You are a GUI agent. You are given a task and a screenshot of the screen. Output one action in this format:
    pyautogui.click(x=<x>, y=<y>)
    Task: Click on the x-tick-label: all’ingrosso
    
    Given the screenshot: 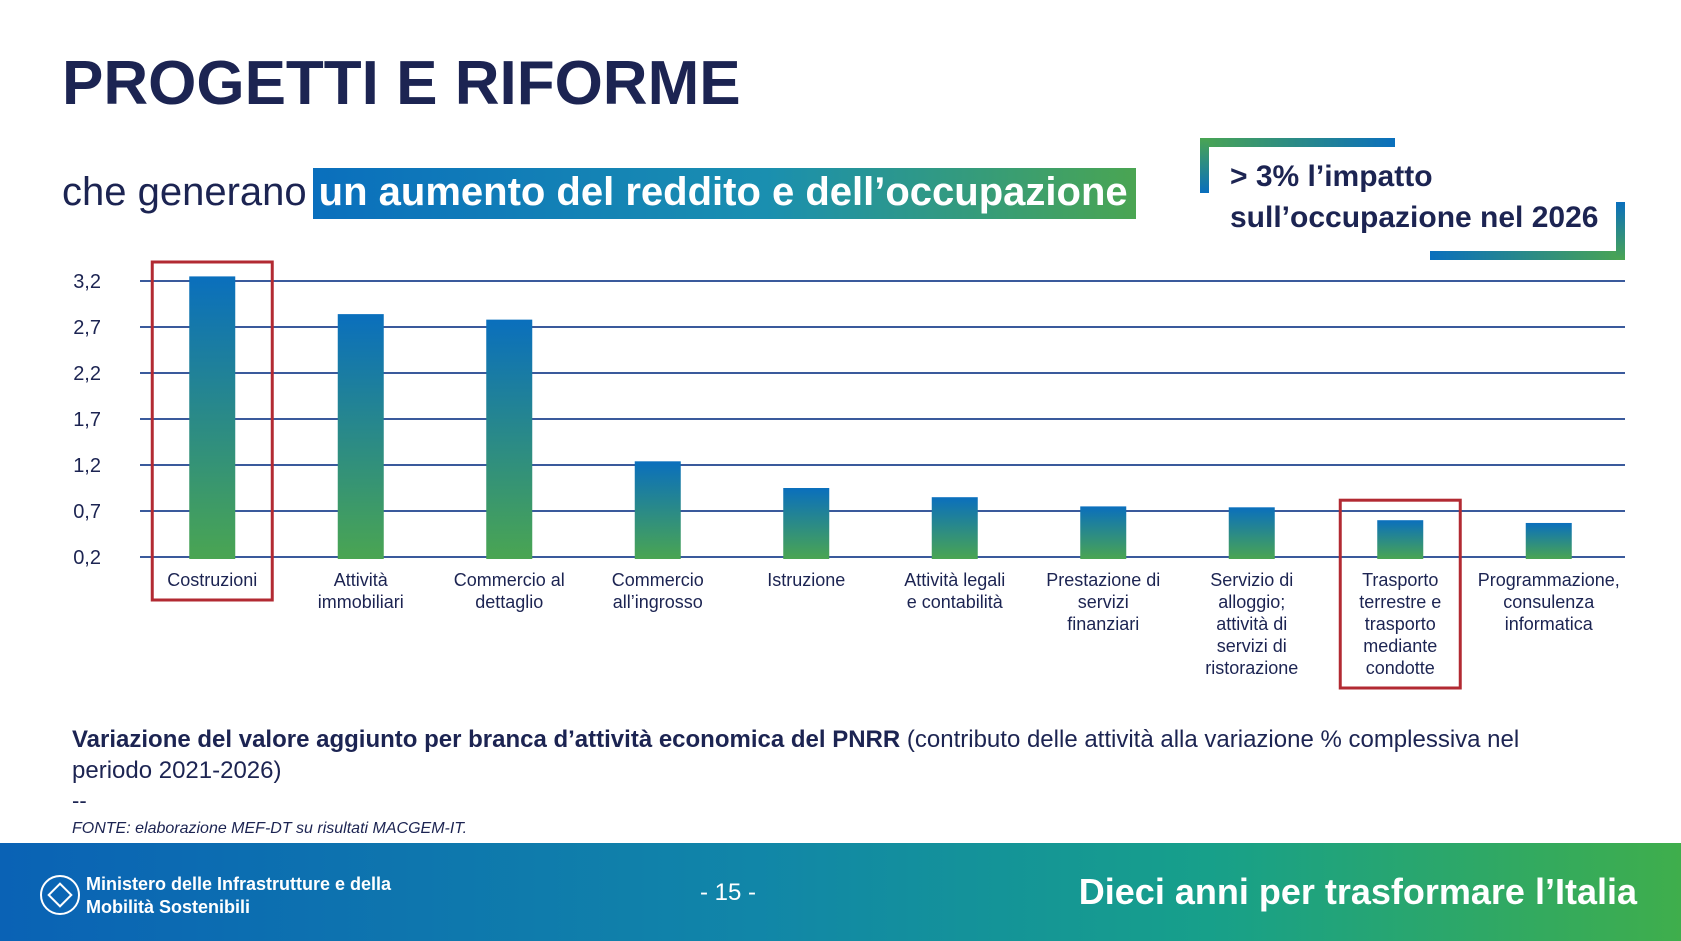 What is the action you would take?
    pyautogui.click(x=658, y=602)
    